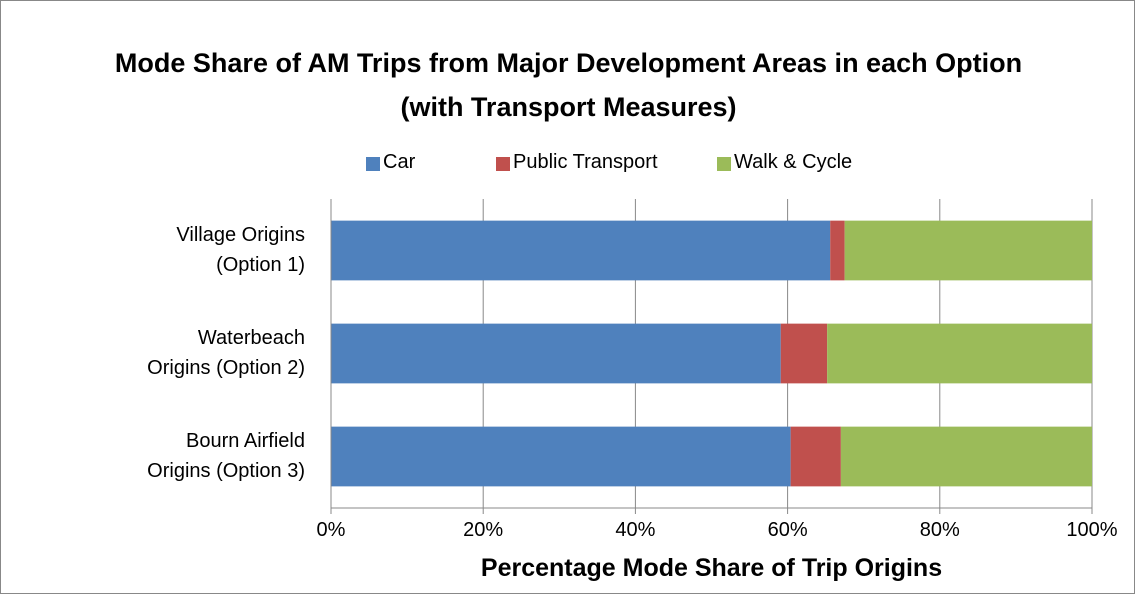 The image size is (1135, 594). What do you see at coordinates (787, 530) in the screenshot?
I see `x-tick-label: 60%` at bounding box center [787, 530].